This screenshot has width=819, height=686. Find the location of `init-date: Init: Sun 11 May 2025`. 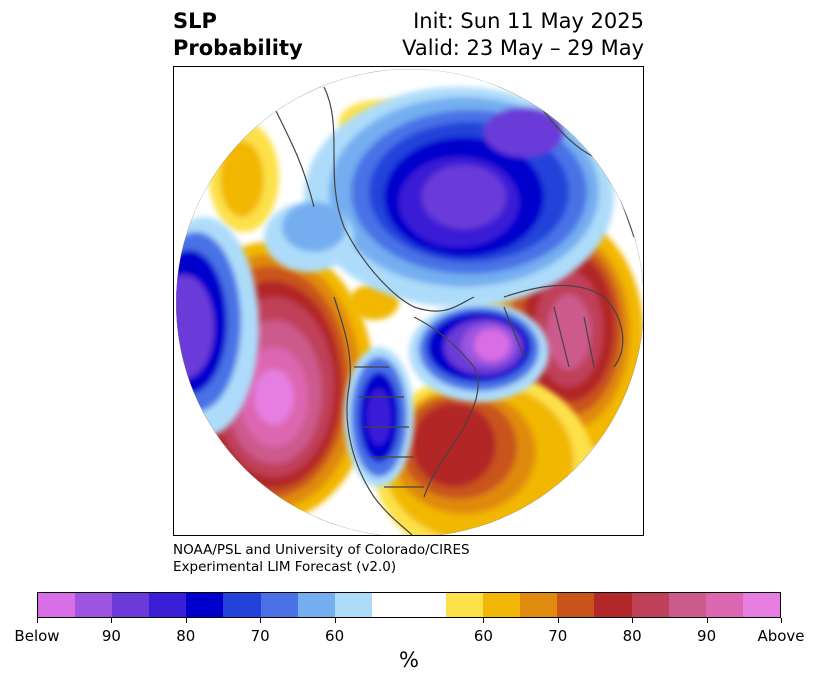

init-date: Init: Sun 11 May 2025 is located at coordinates (528, 21).